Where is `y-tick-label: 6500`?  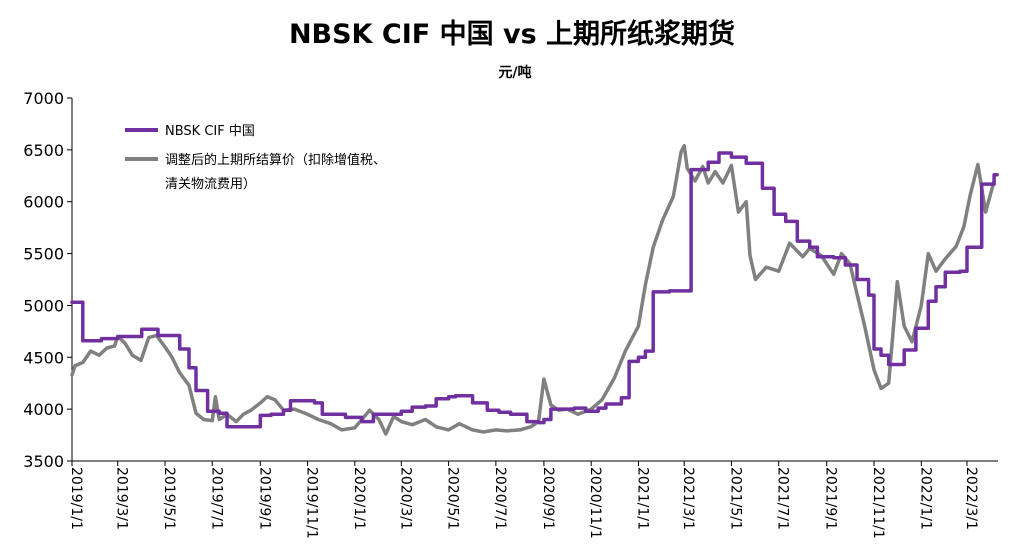 y-tick-label: 6500 is located at coordinates (43, 150).